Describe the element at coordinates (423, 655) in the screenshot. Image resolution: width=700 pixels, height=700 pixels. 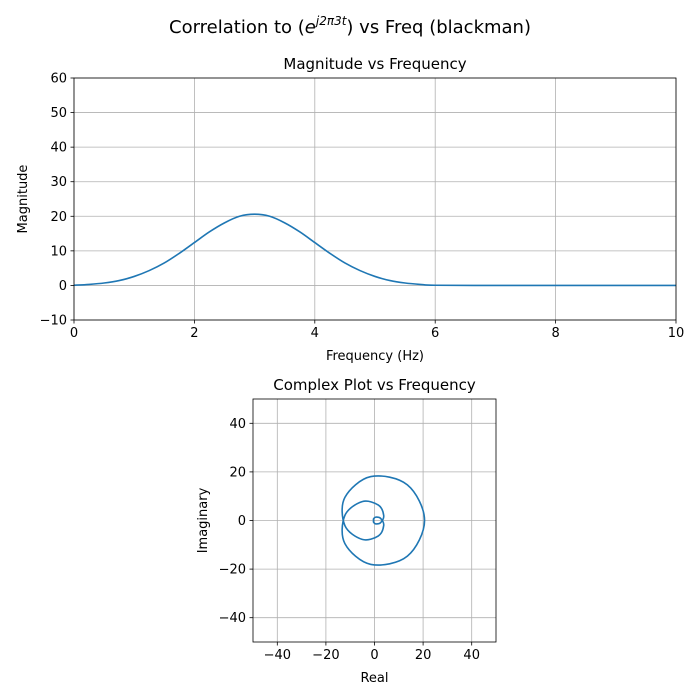
I see `x-tick-label: 20` at that location.